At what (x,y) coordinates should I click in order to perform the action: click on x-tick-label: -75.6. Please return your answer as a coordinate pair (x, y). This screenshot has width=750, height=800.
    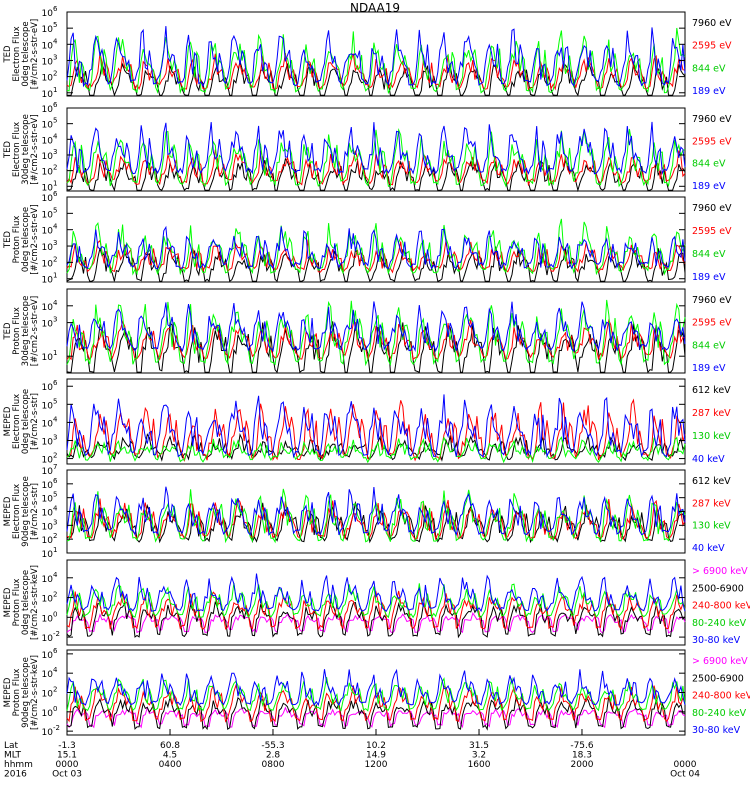
    Looking at the image, I should click on (582, 746).